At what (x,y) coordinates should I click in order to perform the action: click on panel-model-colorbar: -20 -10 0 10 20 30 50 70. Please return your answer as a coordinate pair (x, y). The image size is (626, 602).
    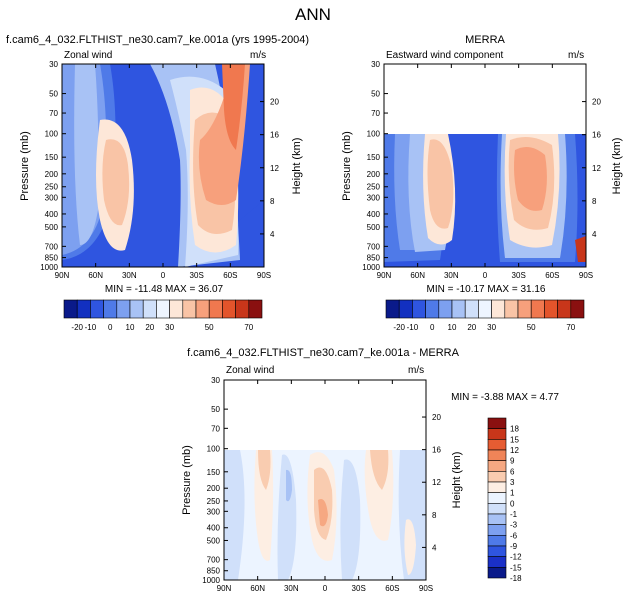
    Looking at the image, I should click on (163, 315).